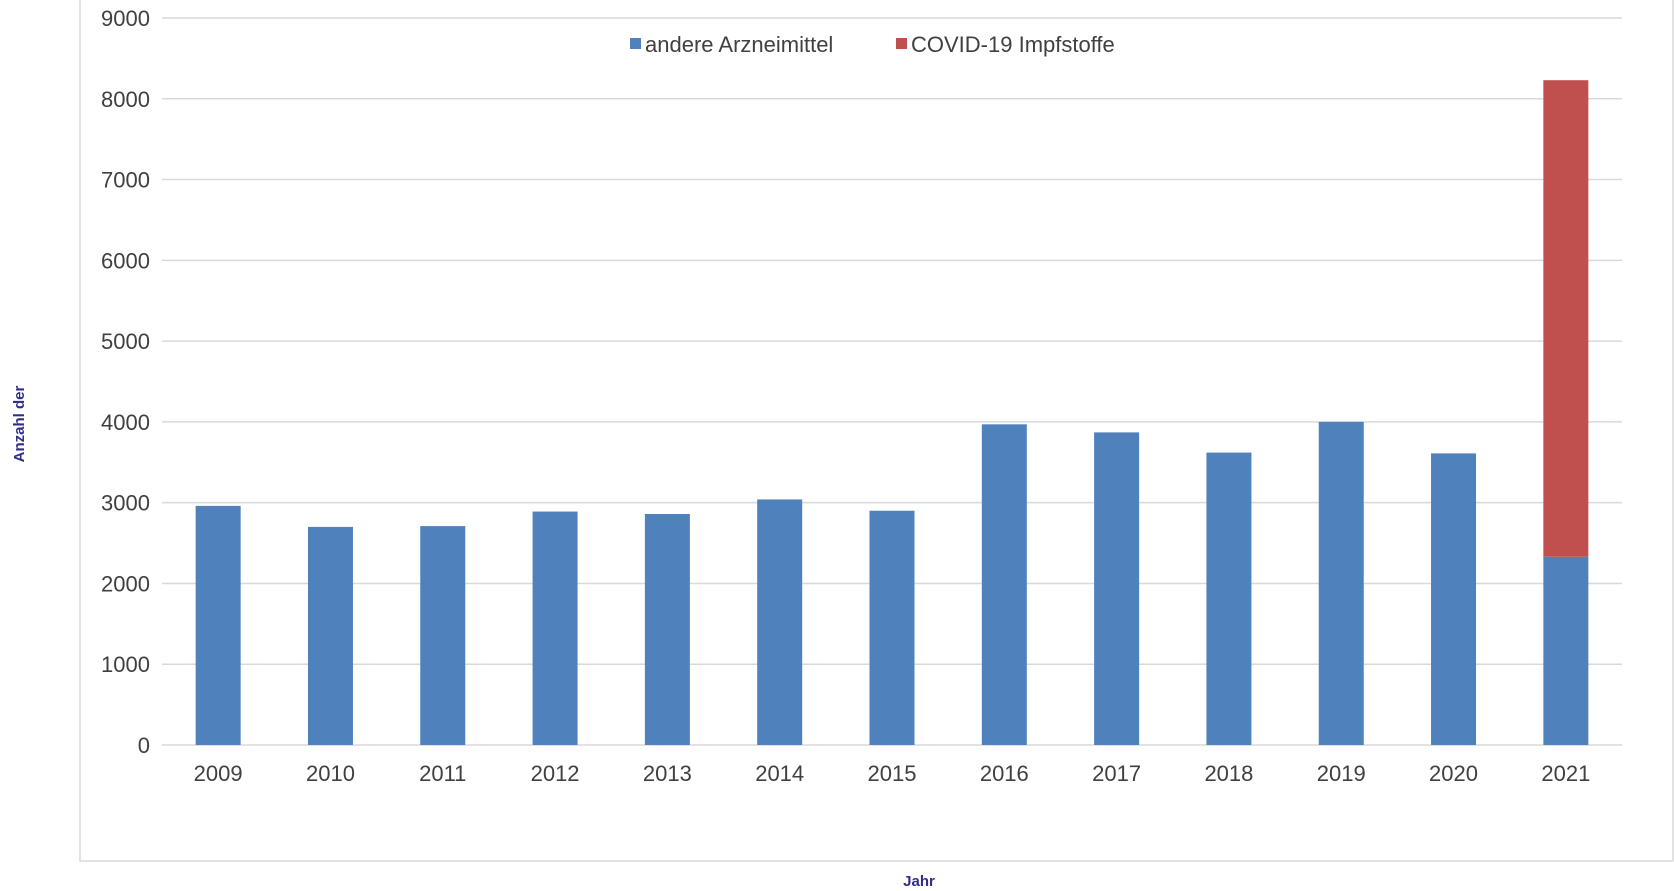 The width and height of the screenshot is (1674, 891). I want to click on x-tick-label-2011: 2011, so click(442, 773).